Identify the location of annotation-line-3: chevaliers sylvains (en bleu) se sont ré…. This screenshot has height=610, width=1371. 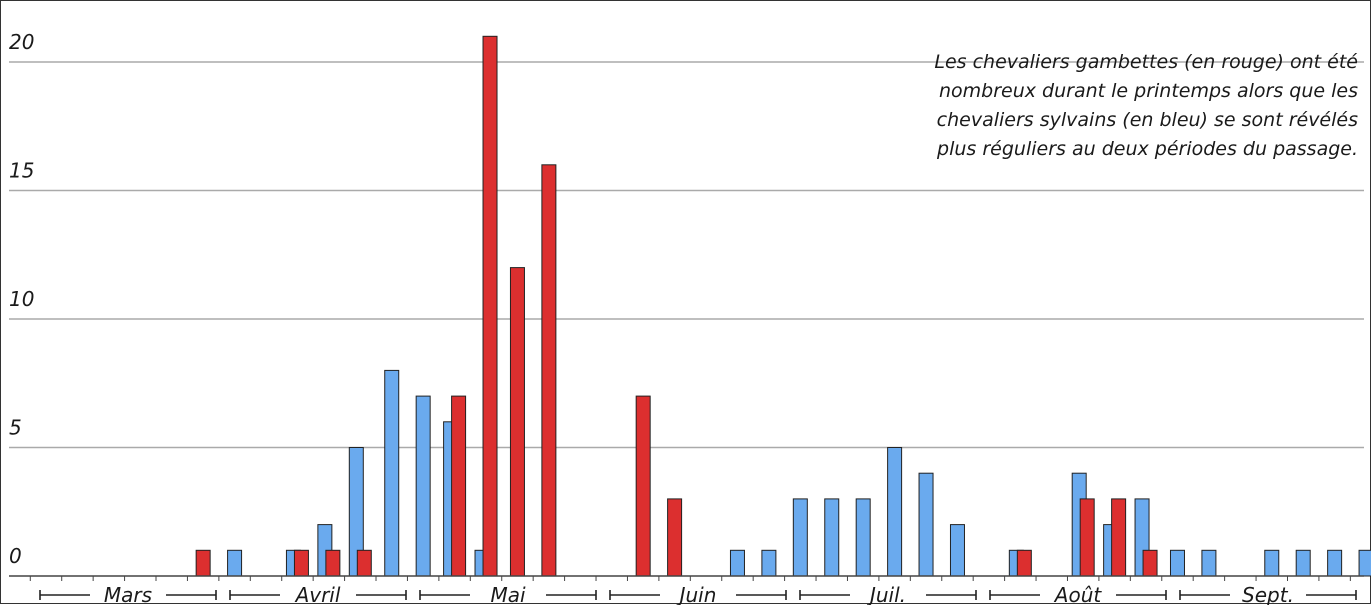
(1147, 120).